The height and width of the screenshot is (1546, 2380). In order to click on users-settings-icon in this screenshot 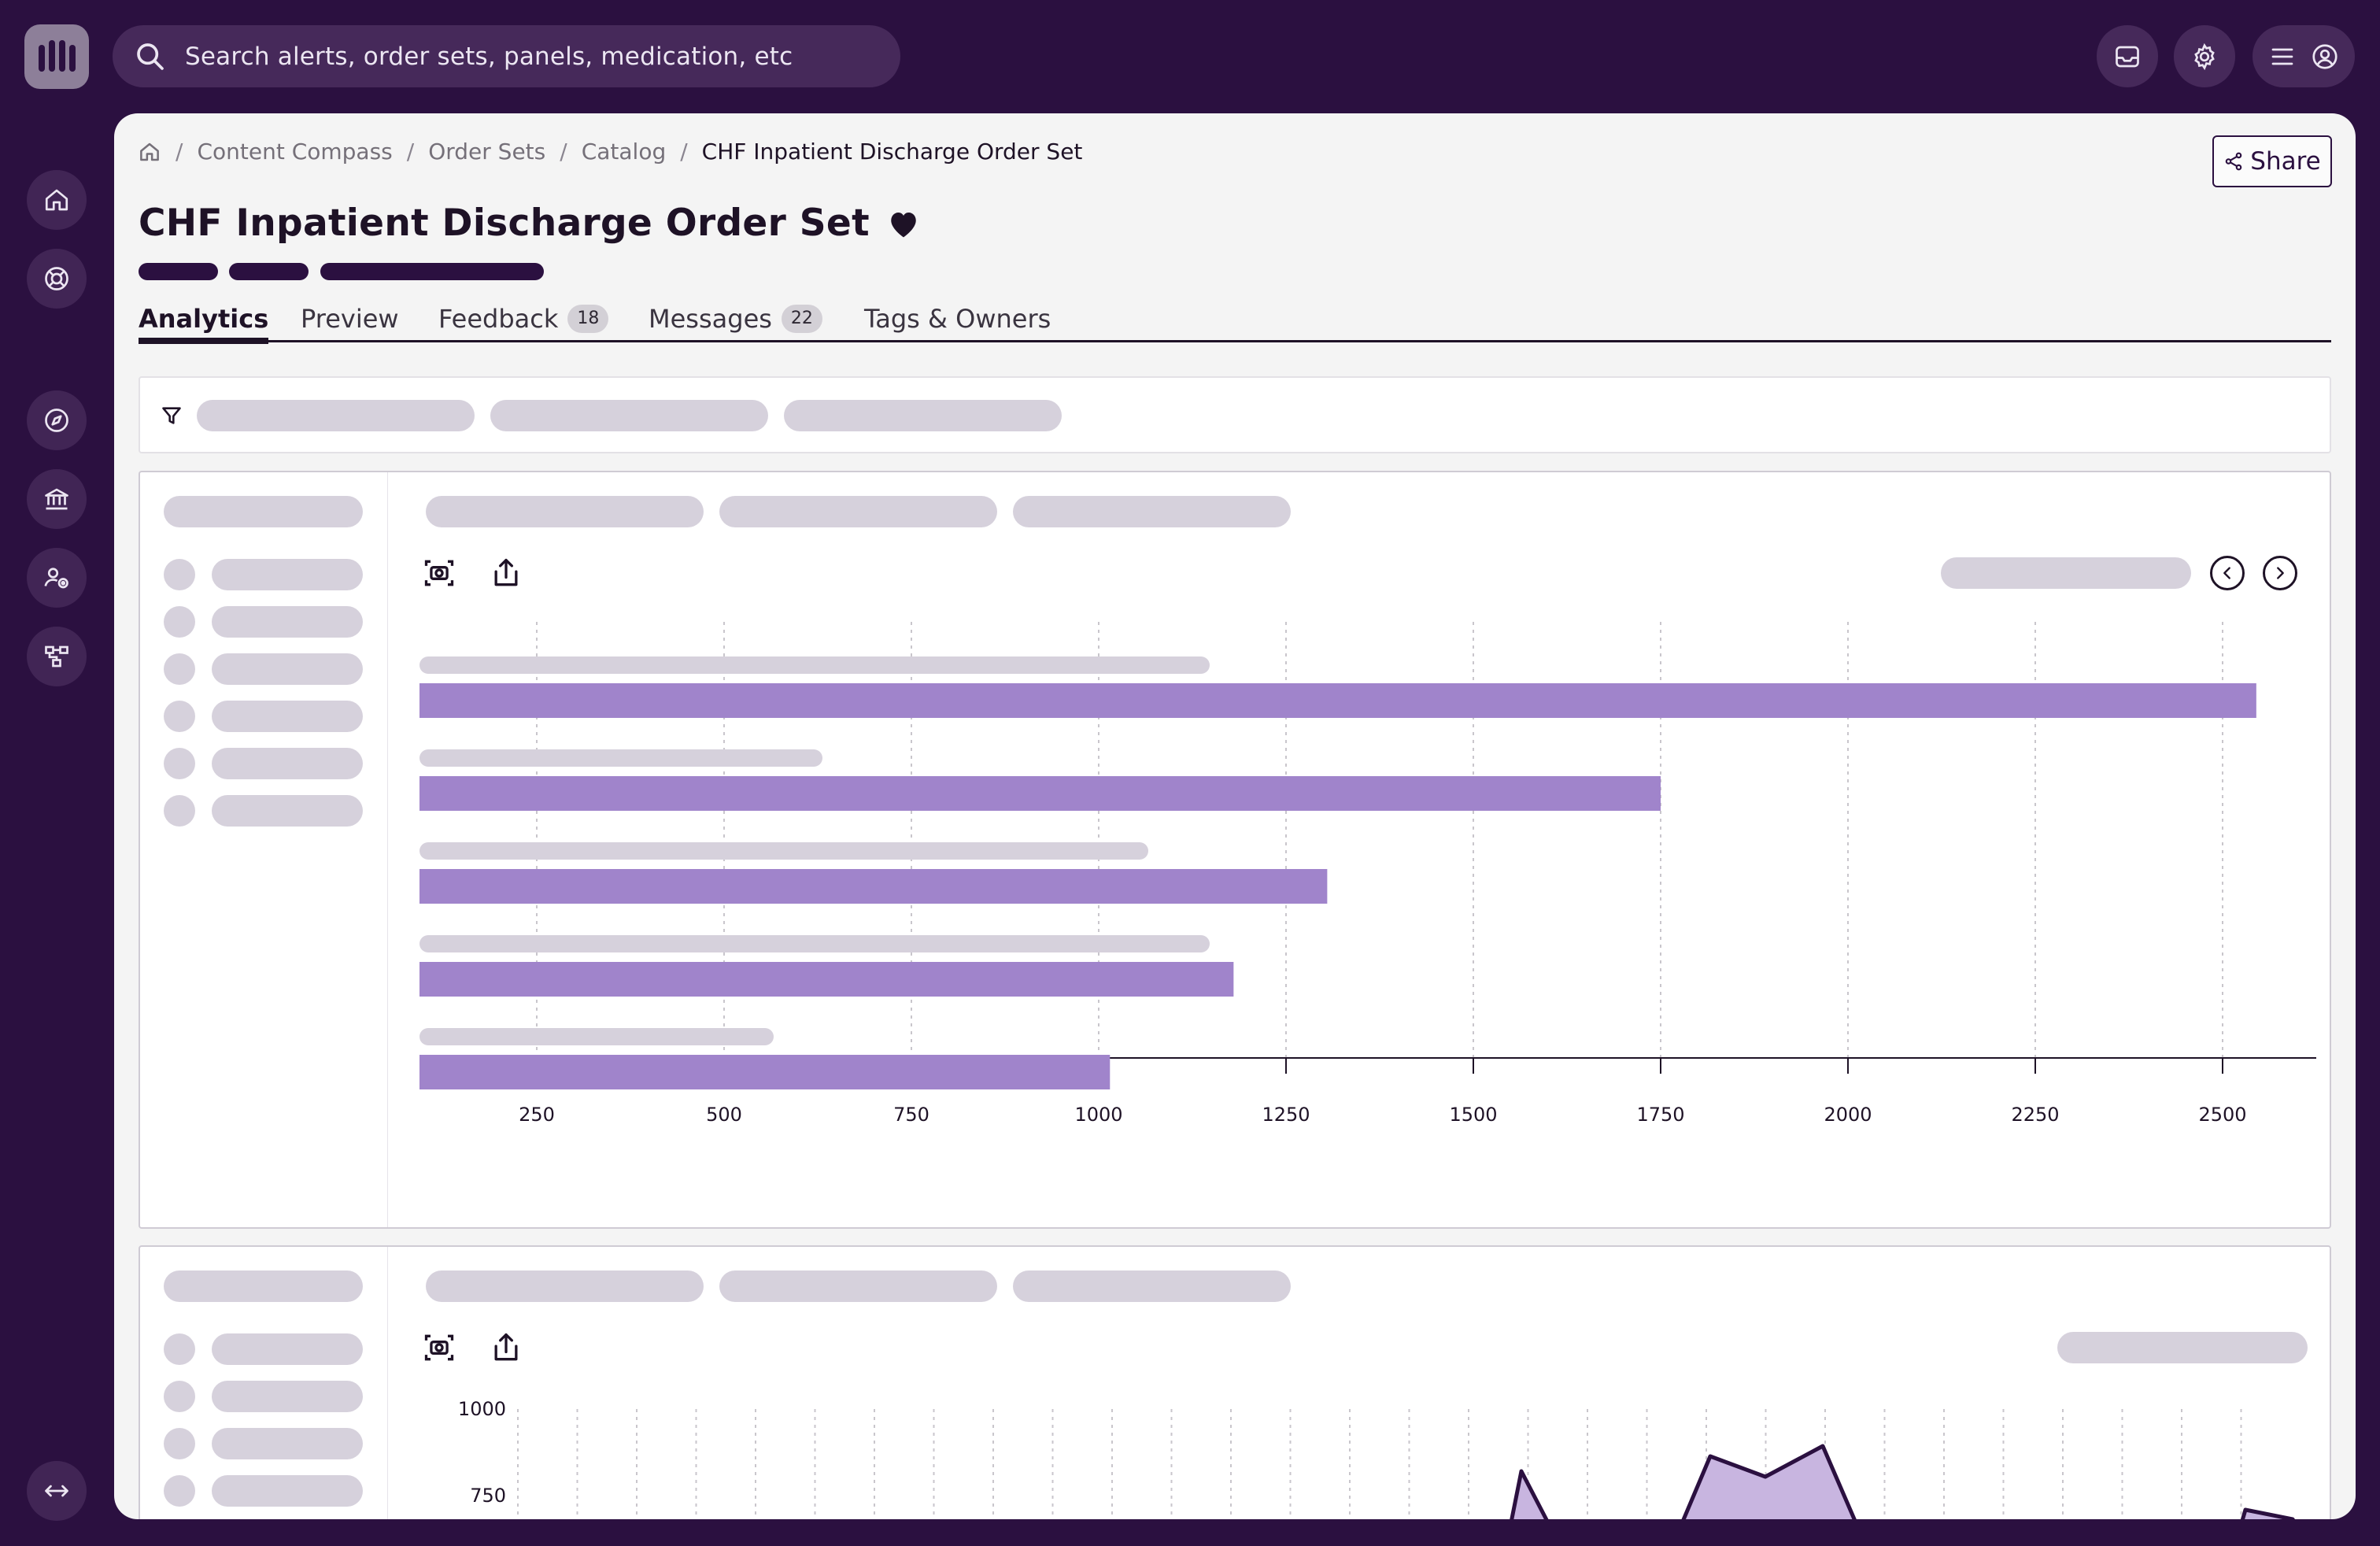, I will do `click(56, 579)`.